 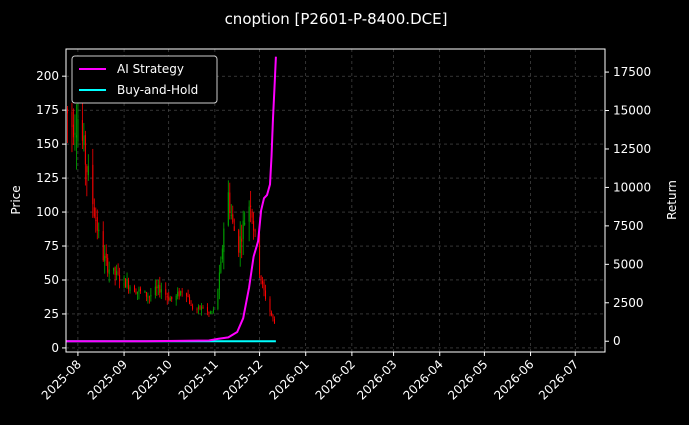 What do you see at coordinates (47, 76) in the screenshot?
I see `y-left-tick-label: 200` at bounding box center [47, 76].